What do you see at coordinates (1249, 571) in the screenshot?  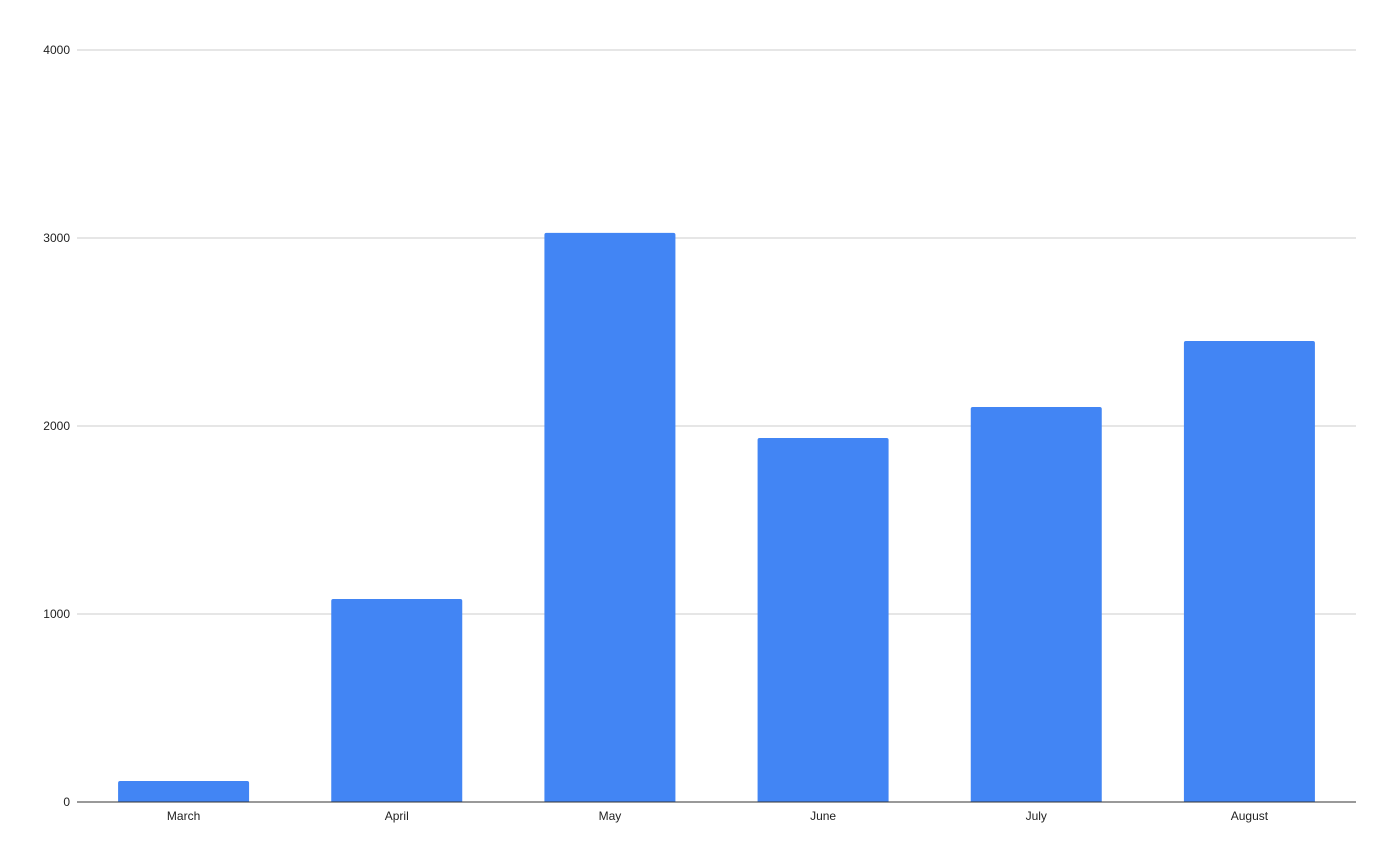 I see `bar-august` at bounding box center [1249, 571].